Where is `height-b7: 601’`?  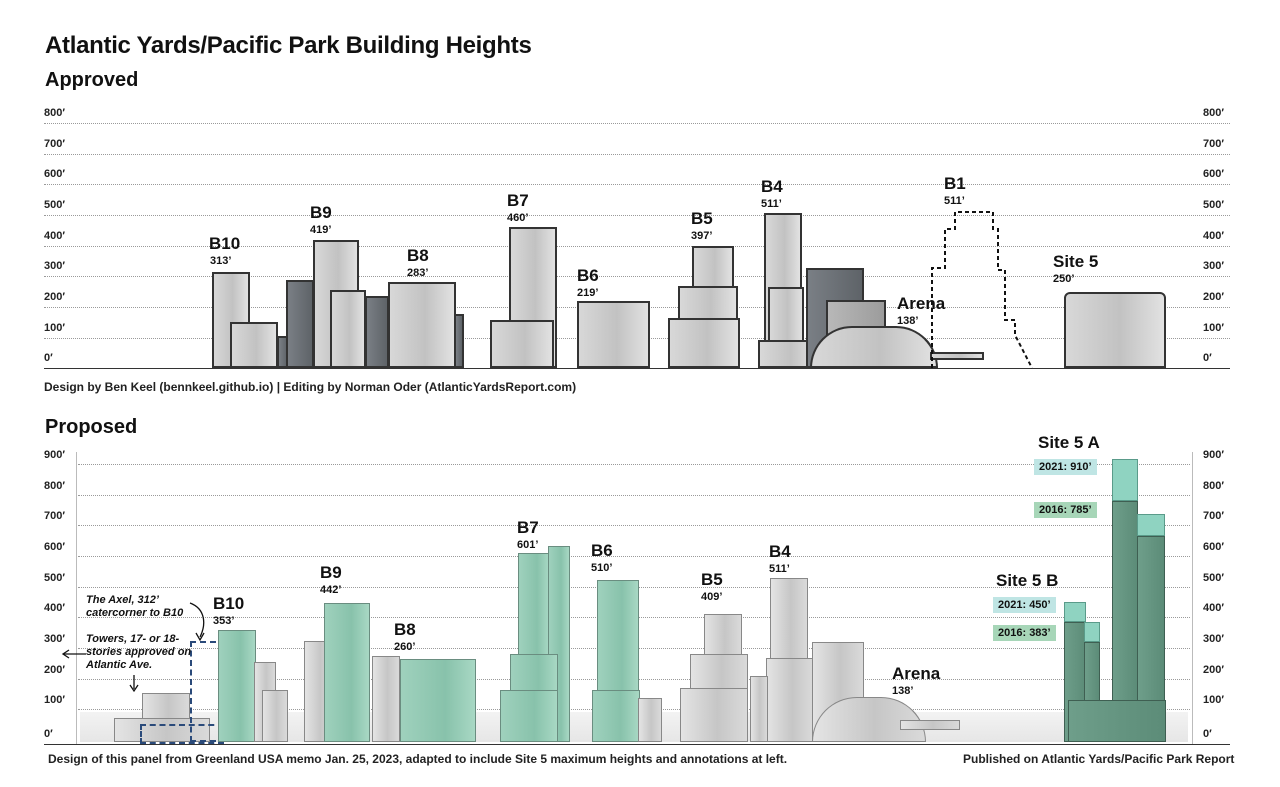 height-b7: 601’ is located at coordinates (528, 545).